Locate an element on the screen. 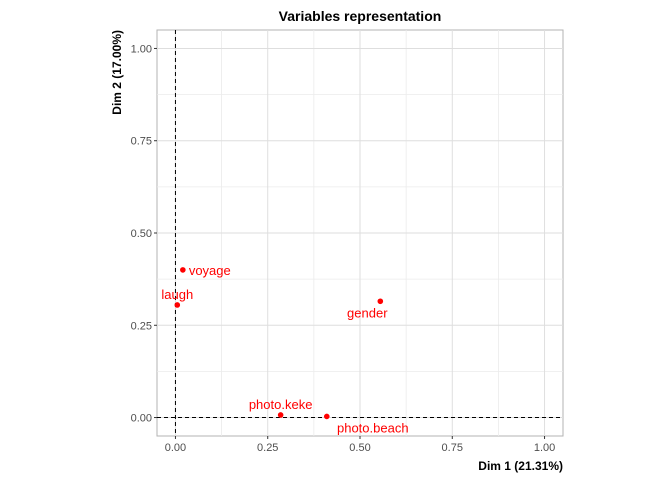 The height and width of the screenshot is (480, 672). data-point-photo-beach is located at coordinates (326, 416).